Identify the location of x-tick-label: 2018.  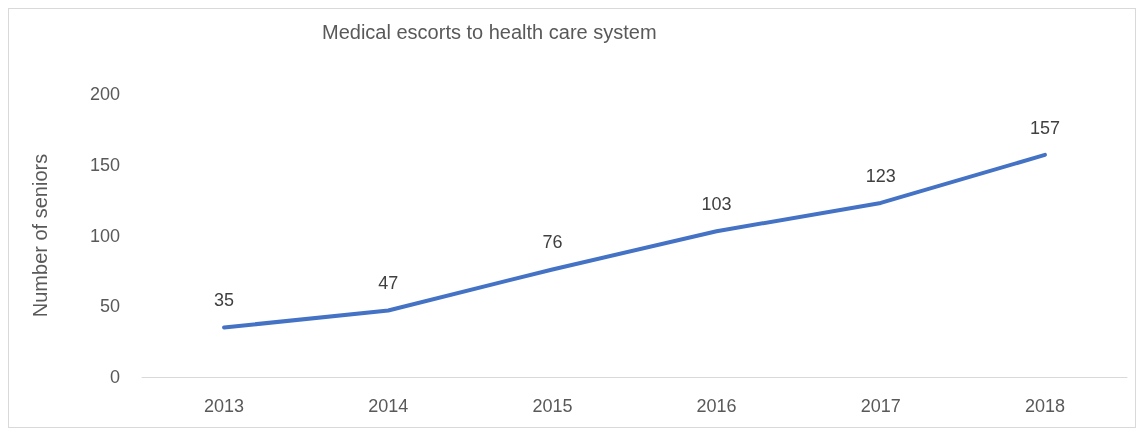
(1044, 406).